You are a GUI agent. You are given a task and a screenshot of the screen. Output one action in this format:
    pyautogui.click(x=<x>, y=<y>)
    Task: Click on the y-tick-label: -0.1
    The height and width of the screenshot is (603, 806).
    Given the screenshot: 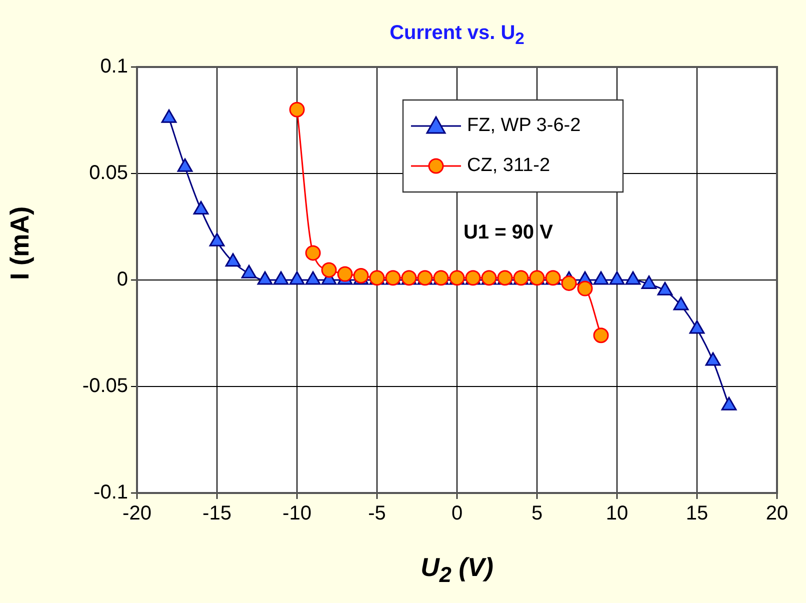 What is the action you would take?
    pyautogui.click(x=111, y=493)
    